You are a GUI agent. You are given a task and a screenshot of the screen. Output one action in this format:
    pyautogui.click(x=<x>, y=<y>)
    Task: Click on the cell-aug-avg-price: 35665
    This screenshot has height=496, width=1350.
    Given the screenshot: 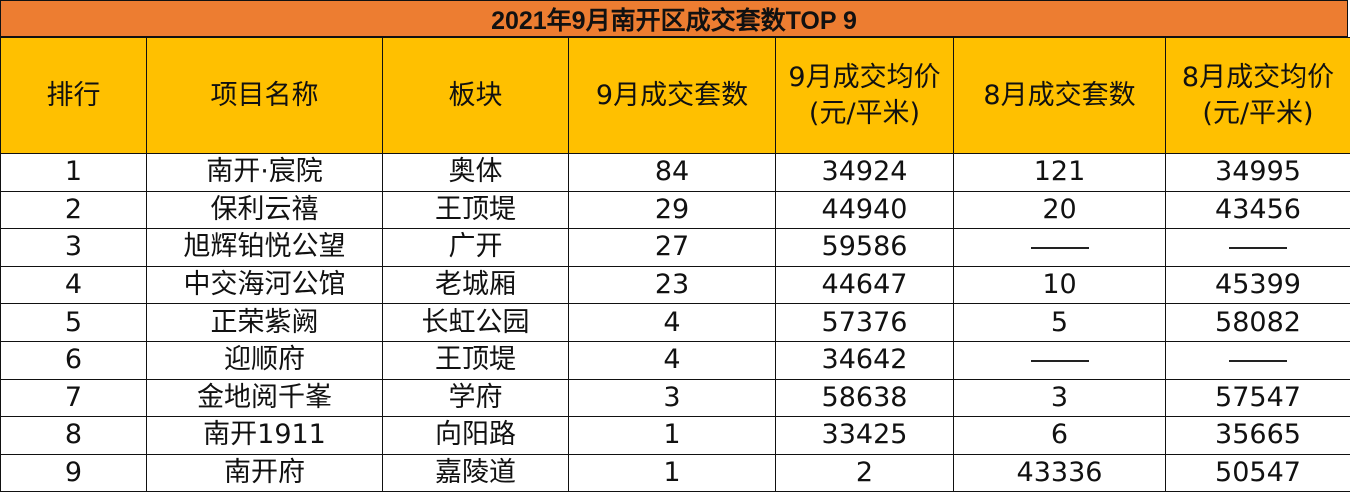 What is the action you would take?
    pyautogui.click(x=1257, y=435)
    